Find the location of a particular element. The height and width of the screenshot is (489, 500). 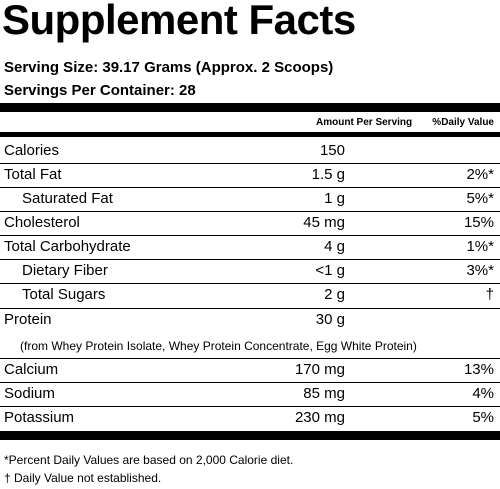

nutrient-daily-value: 3%* is located at coordinates (480, 270).